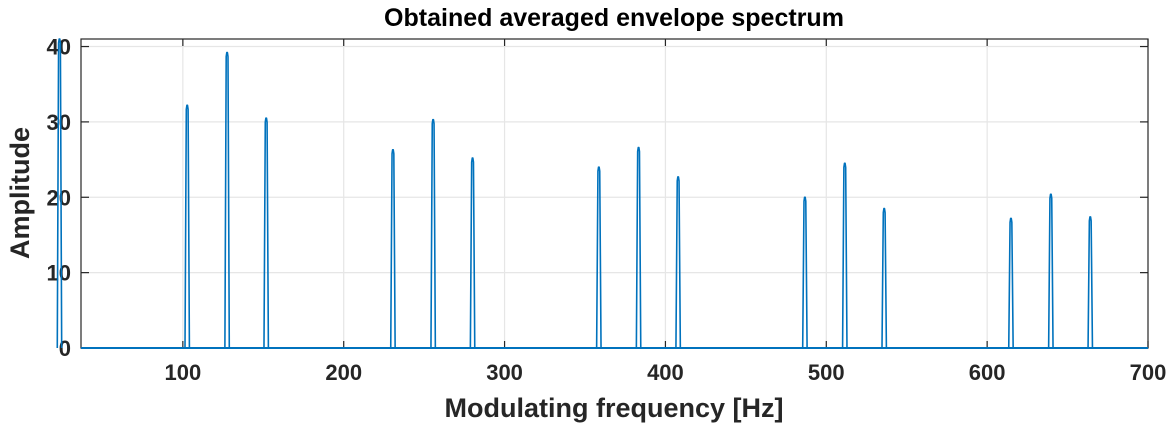 This screenshot has width=1176, height=428. I want to click on y-axis-label: Amplitude, so click(20, 193).